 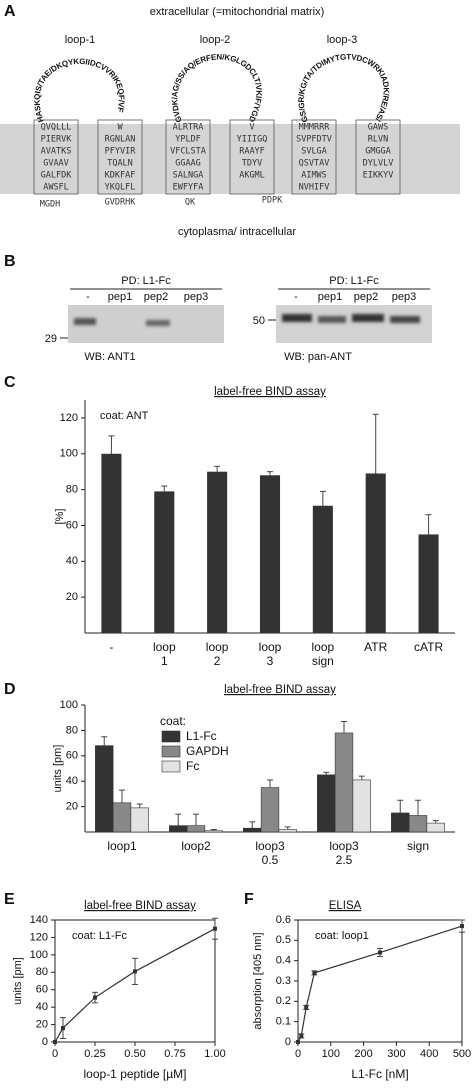 I want to click on x-tick-label: loop3, so click(x=270, y=846).